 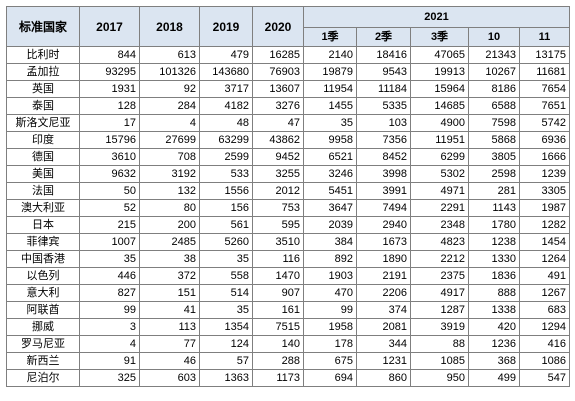 What do you see at coordinates (43, 55) in the screenshot?
I see `country-cell: 比利时` at bounding box center [43, 55].